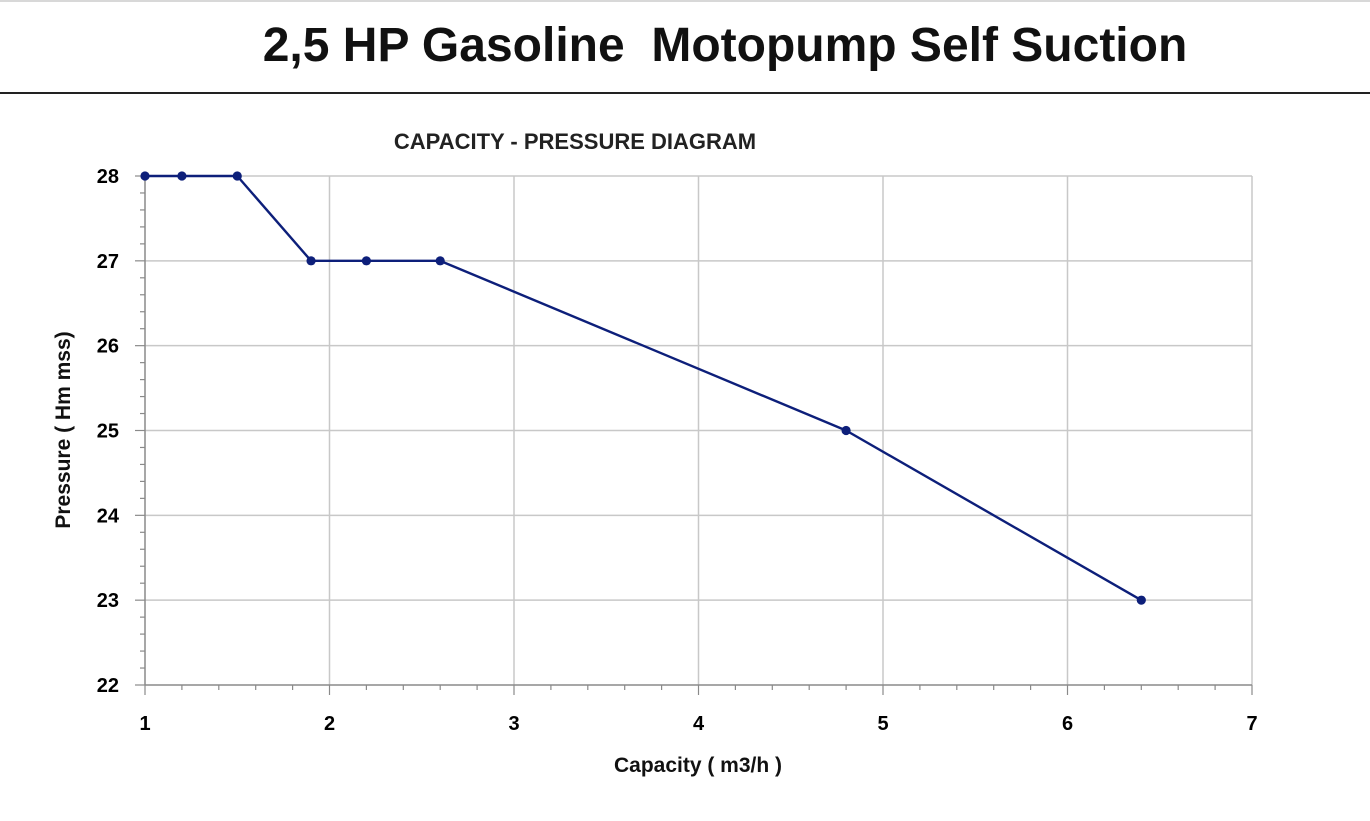  I want to click on x-tick-label: 3, so click(513, 724).